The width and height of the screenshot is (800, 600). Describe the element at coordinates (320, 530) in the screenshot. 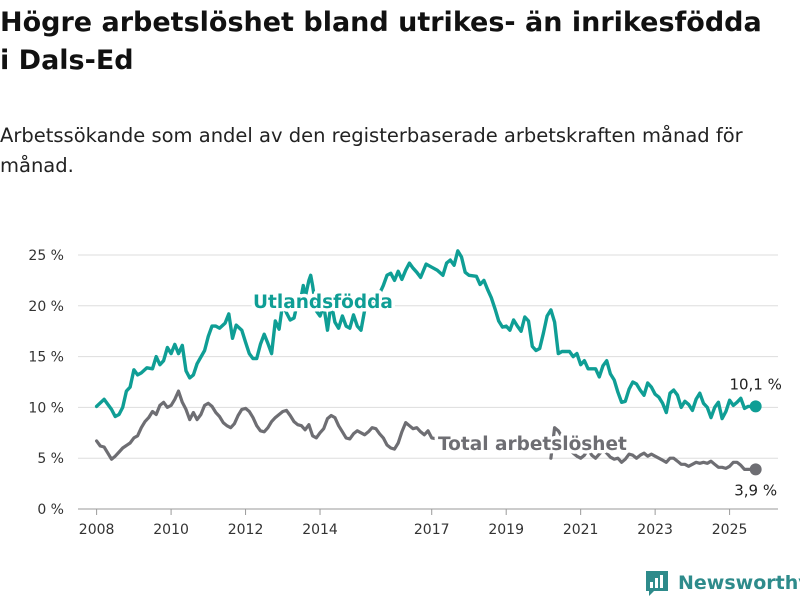

I see `x-tick-label: 2014` at that location.